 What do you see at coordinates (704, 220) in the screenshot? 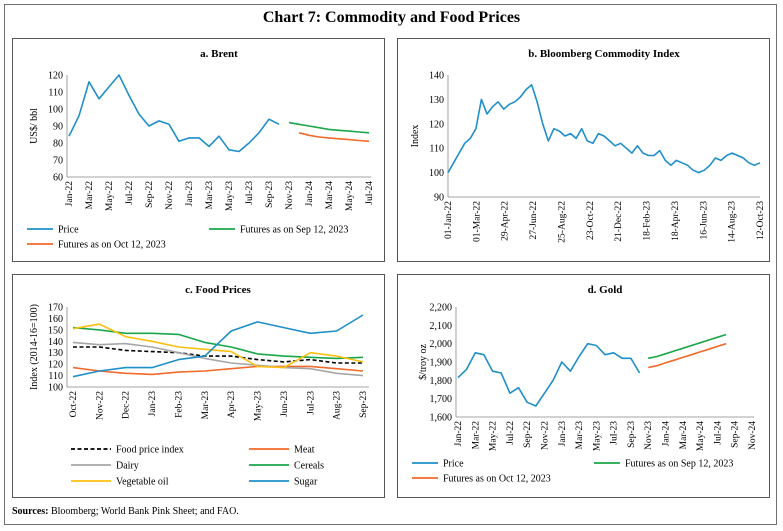
I see `x-tick-label: 16-Jun-23` at bounding box center [704, 220].